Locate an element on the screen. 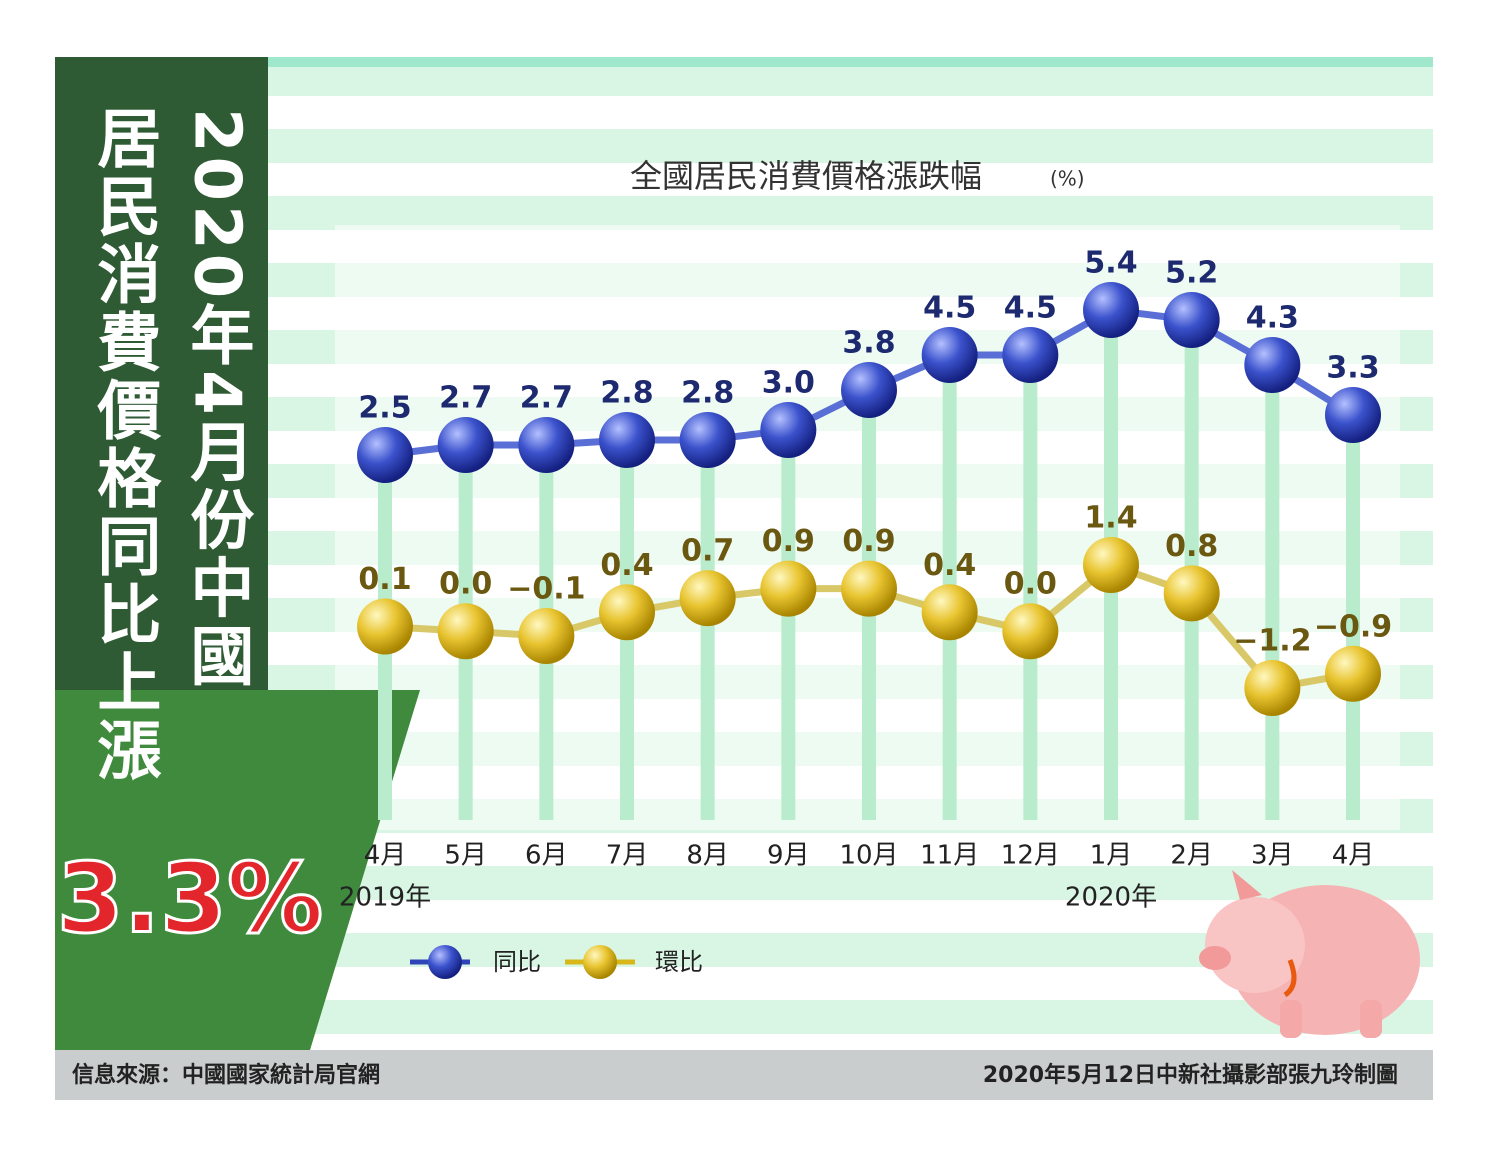 The width and height of the screenshot is (1489, 1167). x-tick-label: 12月 is located at coordinates (1030, 856).